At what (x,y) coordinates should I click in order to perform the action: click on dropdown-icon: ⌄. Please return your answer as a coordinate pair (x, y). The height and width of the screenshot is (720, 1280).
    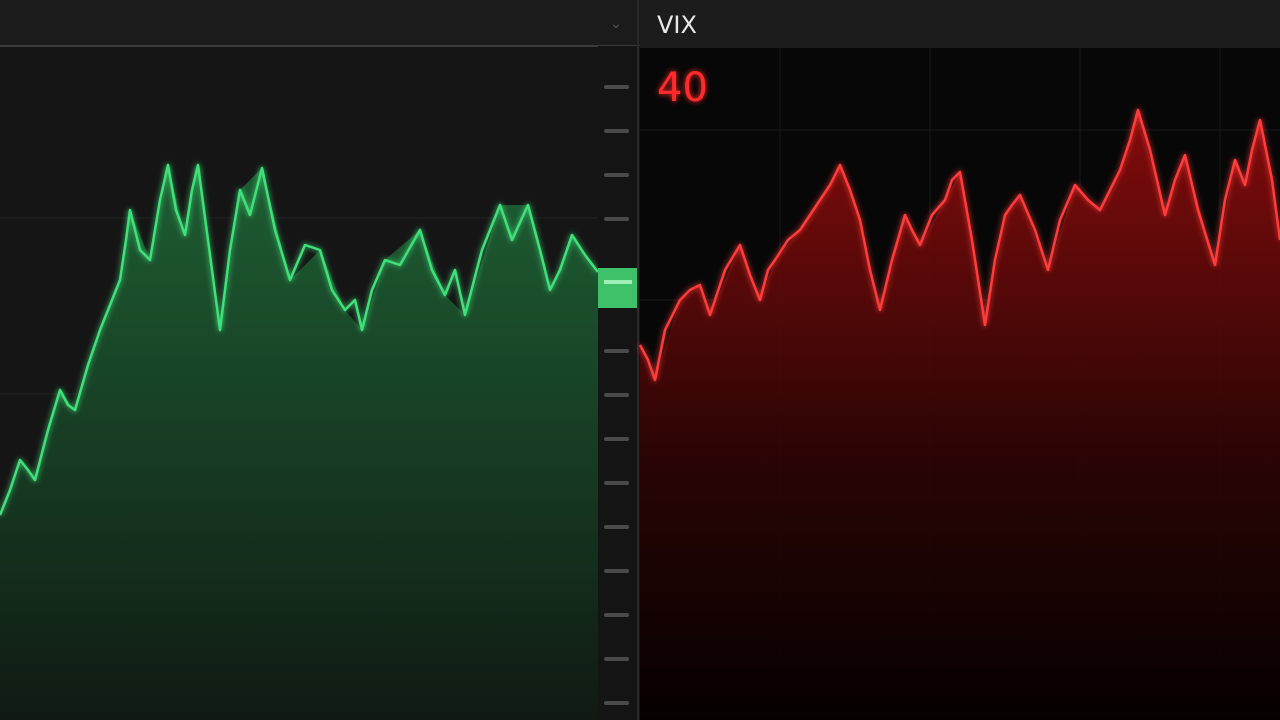
    Looking at the image, I should click on (616, 24).